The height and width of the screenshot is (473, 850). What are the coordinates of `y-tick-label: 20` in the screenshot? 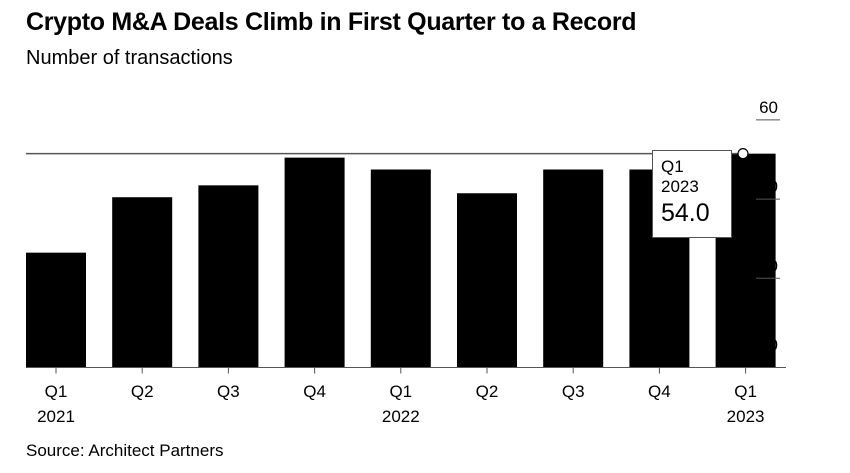 It's located at (768, 265).